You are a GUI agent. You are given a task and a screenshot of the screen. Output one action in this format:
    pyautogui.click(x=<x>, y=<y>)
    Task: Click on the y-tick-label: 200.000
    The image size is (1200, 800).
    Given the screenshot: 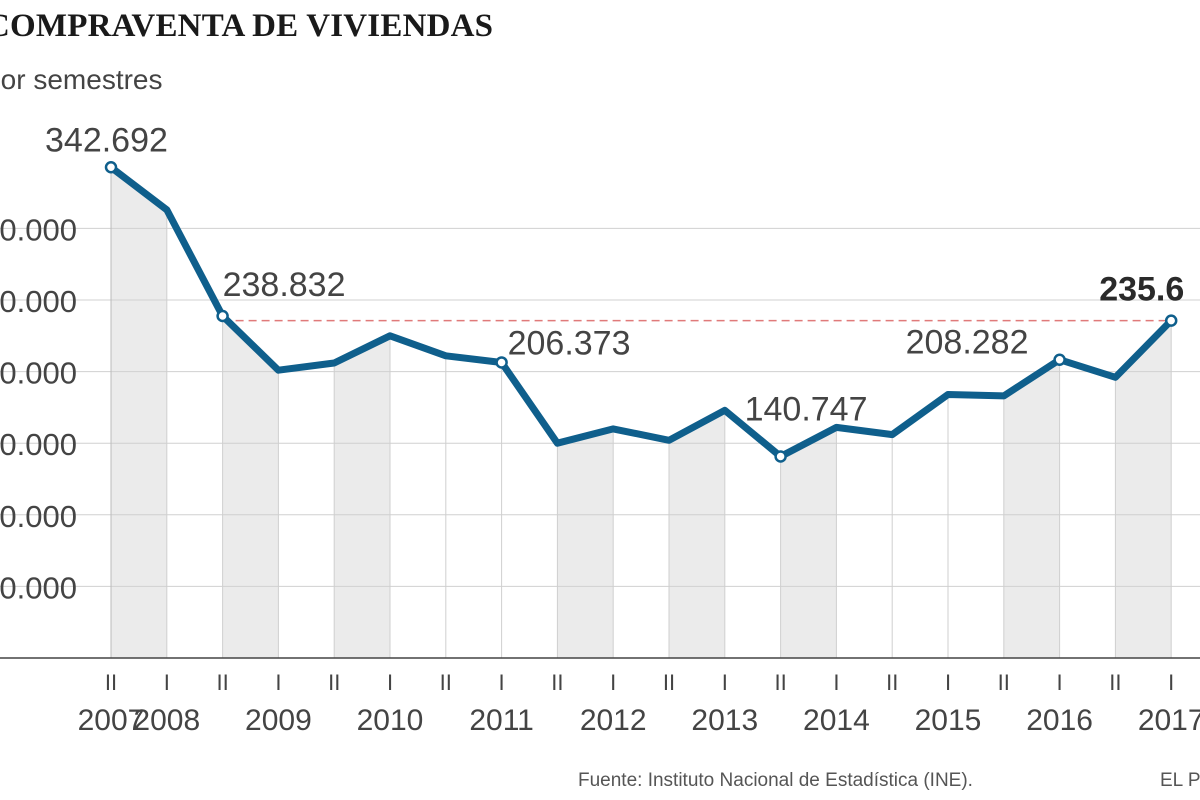 What is the action you would take?
    pyautogui.click(x=38, y=373)
    